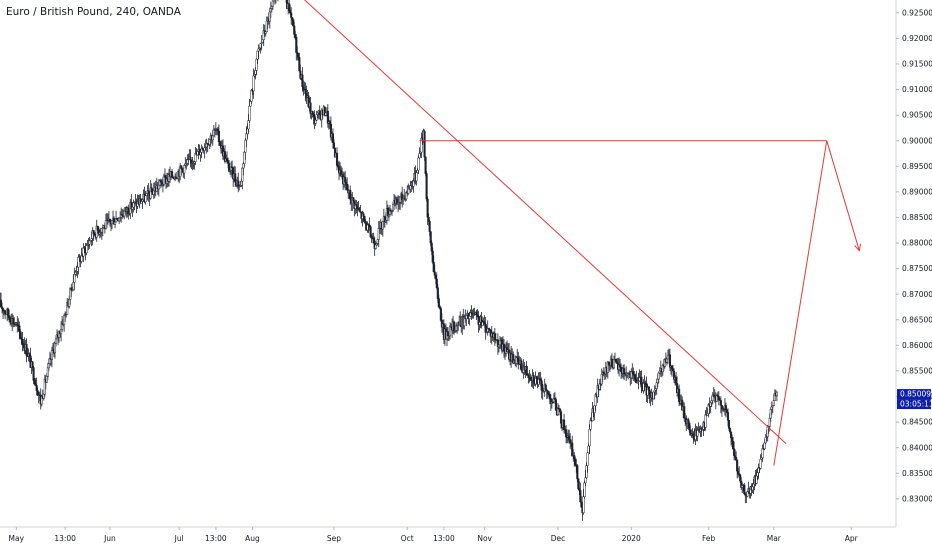  Describe the element at coordinates (917, 191) in the screenshot. I see `y-tick-label: 0.89000` at that location.